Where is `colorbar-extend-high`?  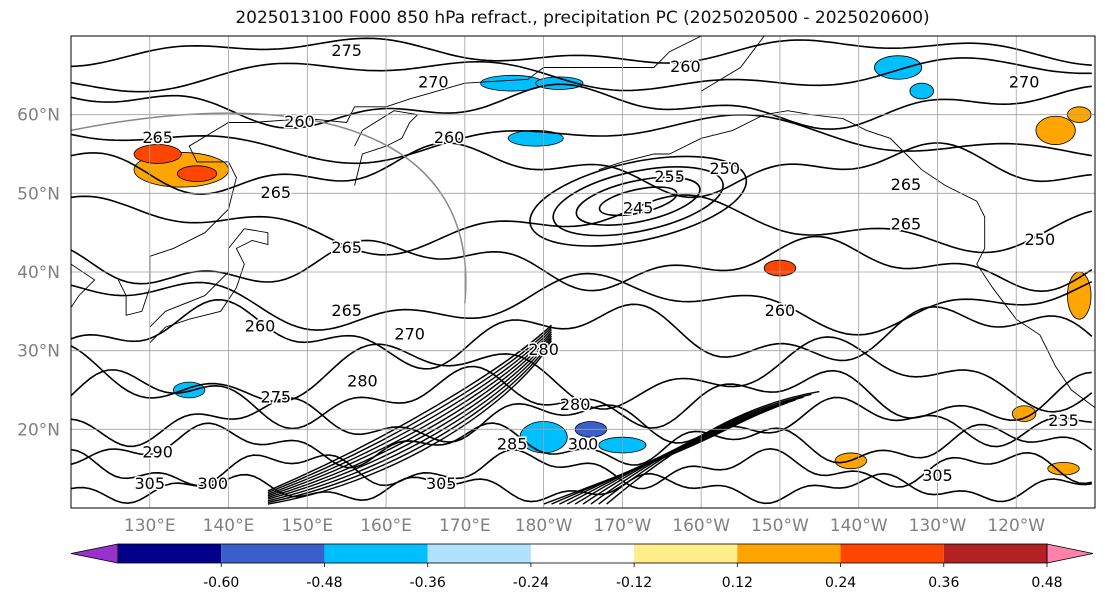 colorbar-extend-high is located at coordinates (1070, 553).